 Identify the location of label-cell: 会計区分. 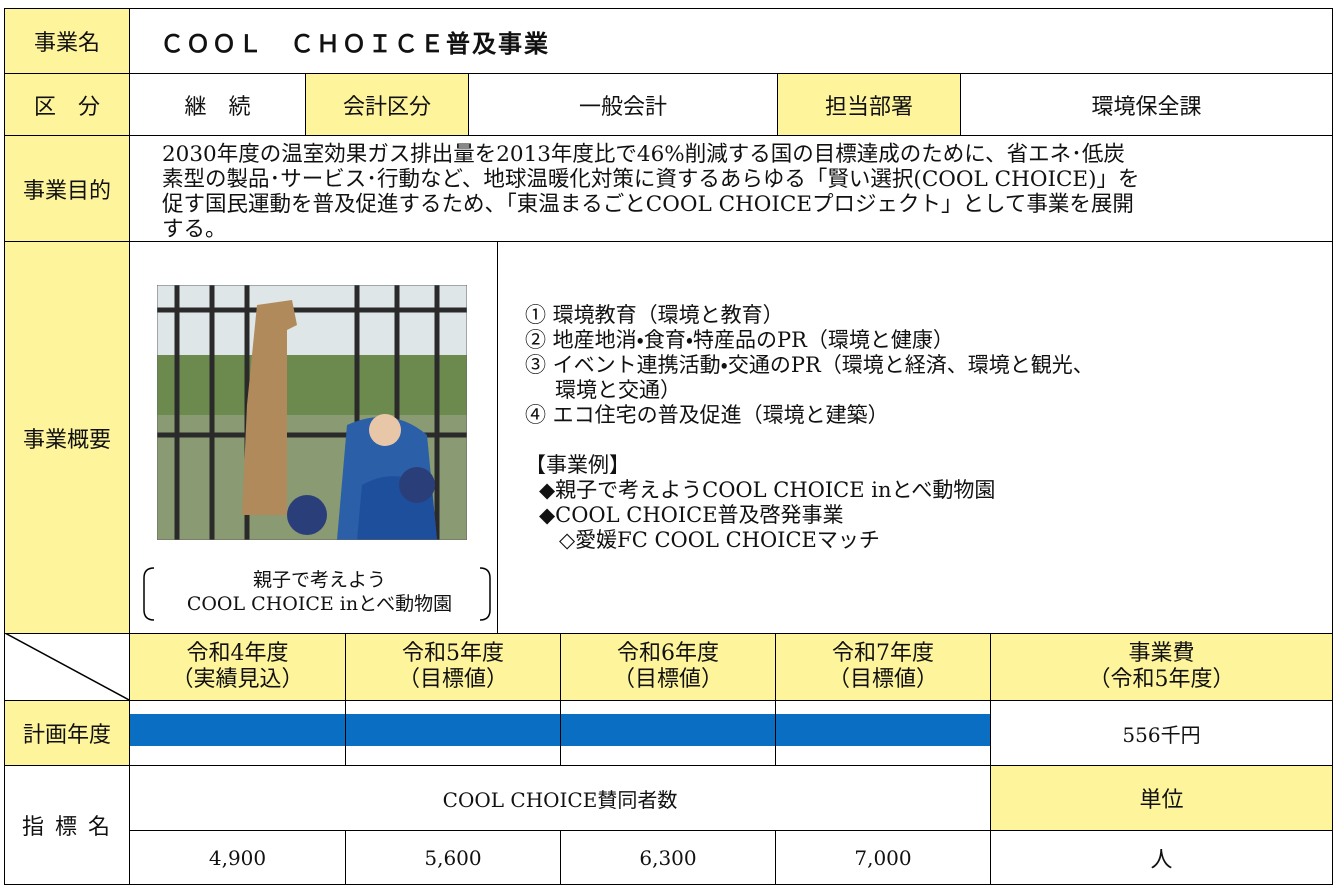
(387, 104).